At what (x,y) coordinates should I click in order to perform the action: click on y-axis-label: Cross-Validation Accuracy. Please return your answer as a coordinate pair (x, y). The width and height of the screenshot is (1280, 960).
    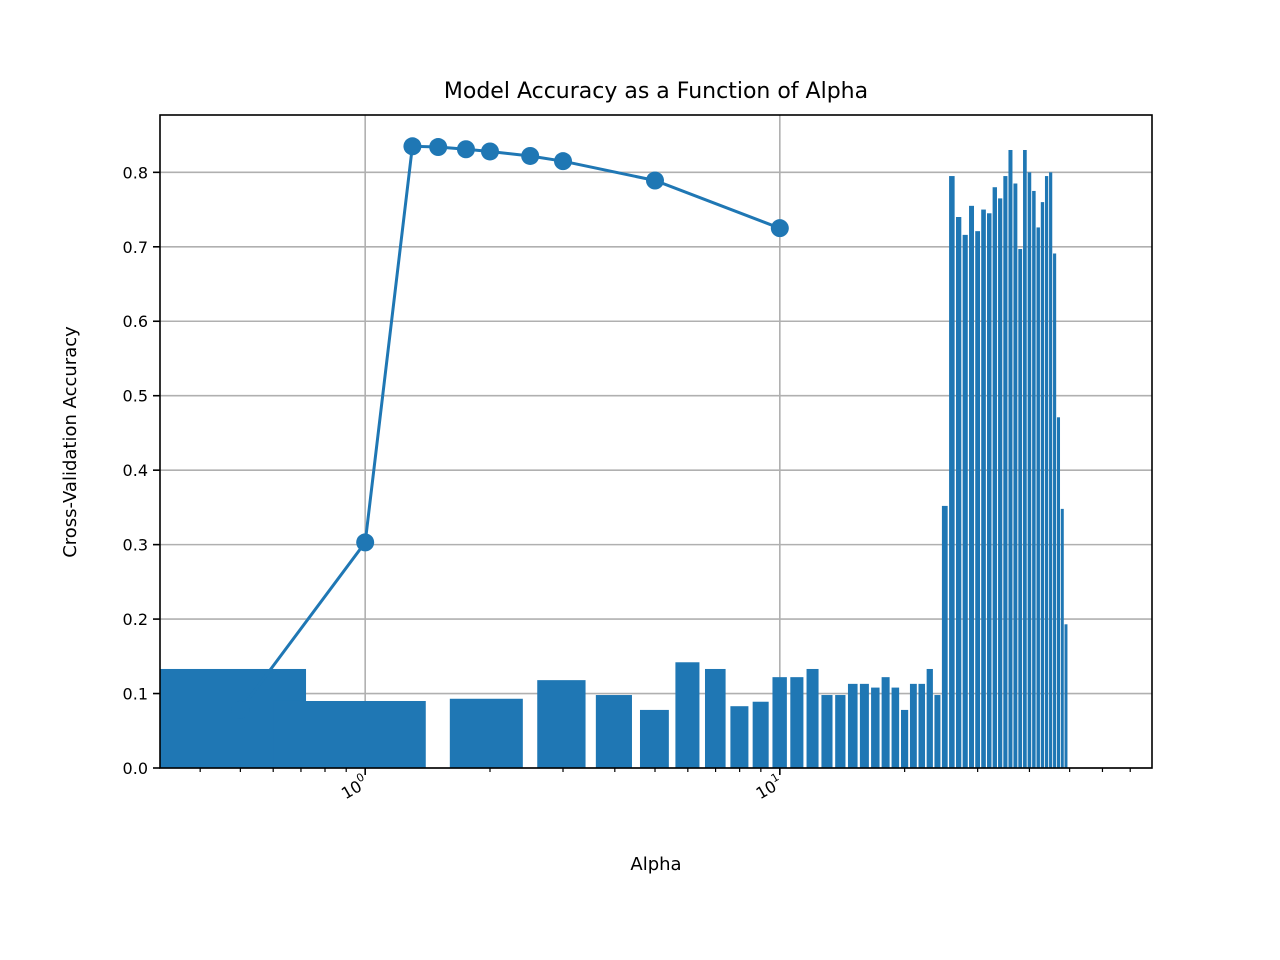
    Looking at the image, I should click on (70, 442).